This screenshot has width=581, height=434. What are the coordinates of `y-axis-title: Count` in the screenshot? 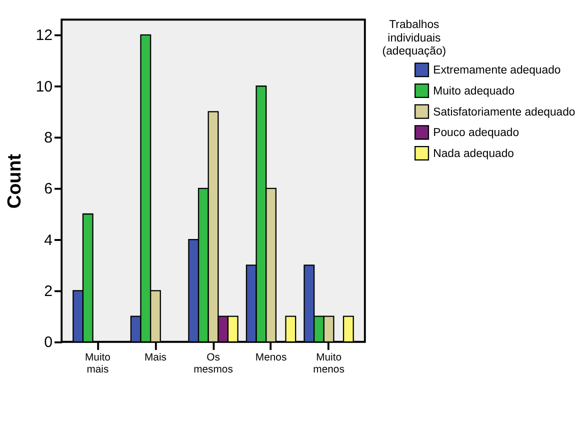 It's located at (15, 181).